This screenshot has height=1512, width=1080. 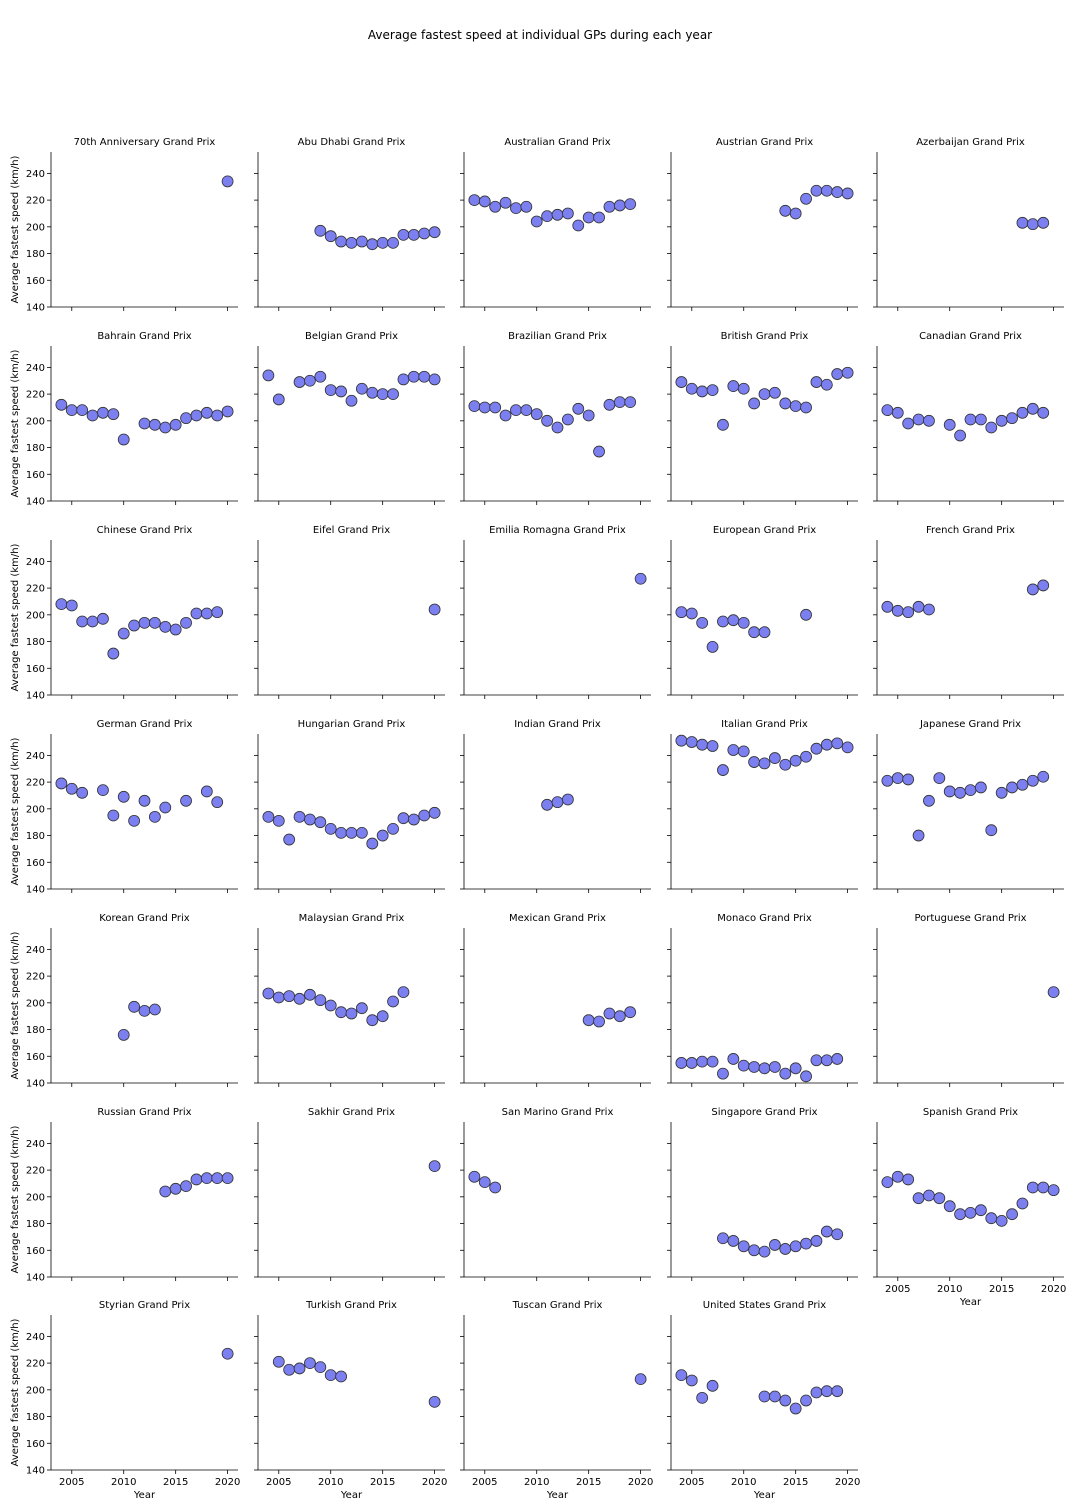 I want to click on x-axis-label: Year, so click(x=970, y=1302).